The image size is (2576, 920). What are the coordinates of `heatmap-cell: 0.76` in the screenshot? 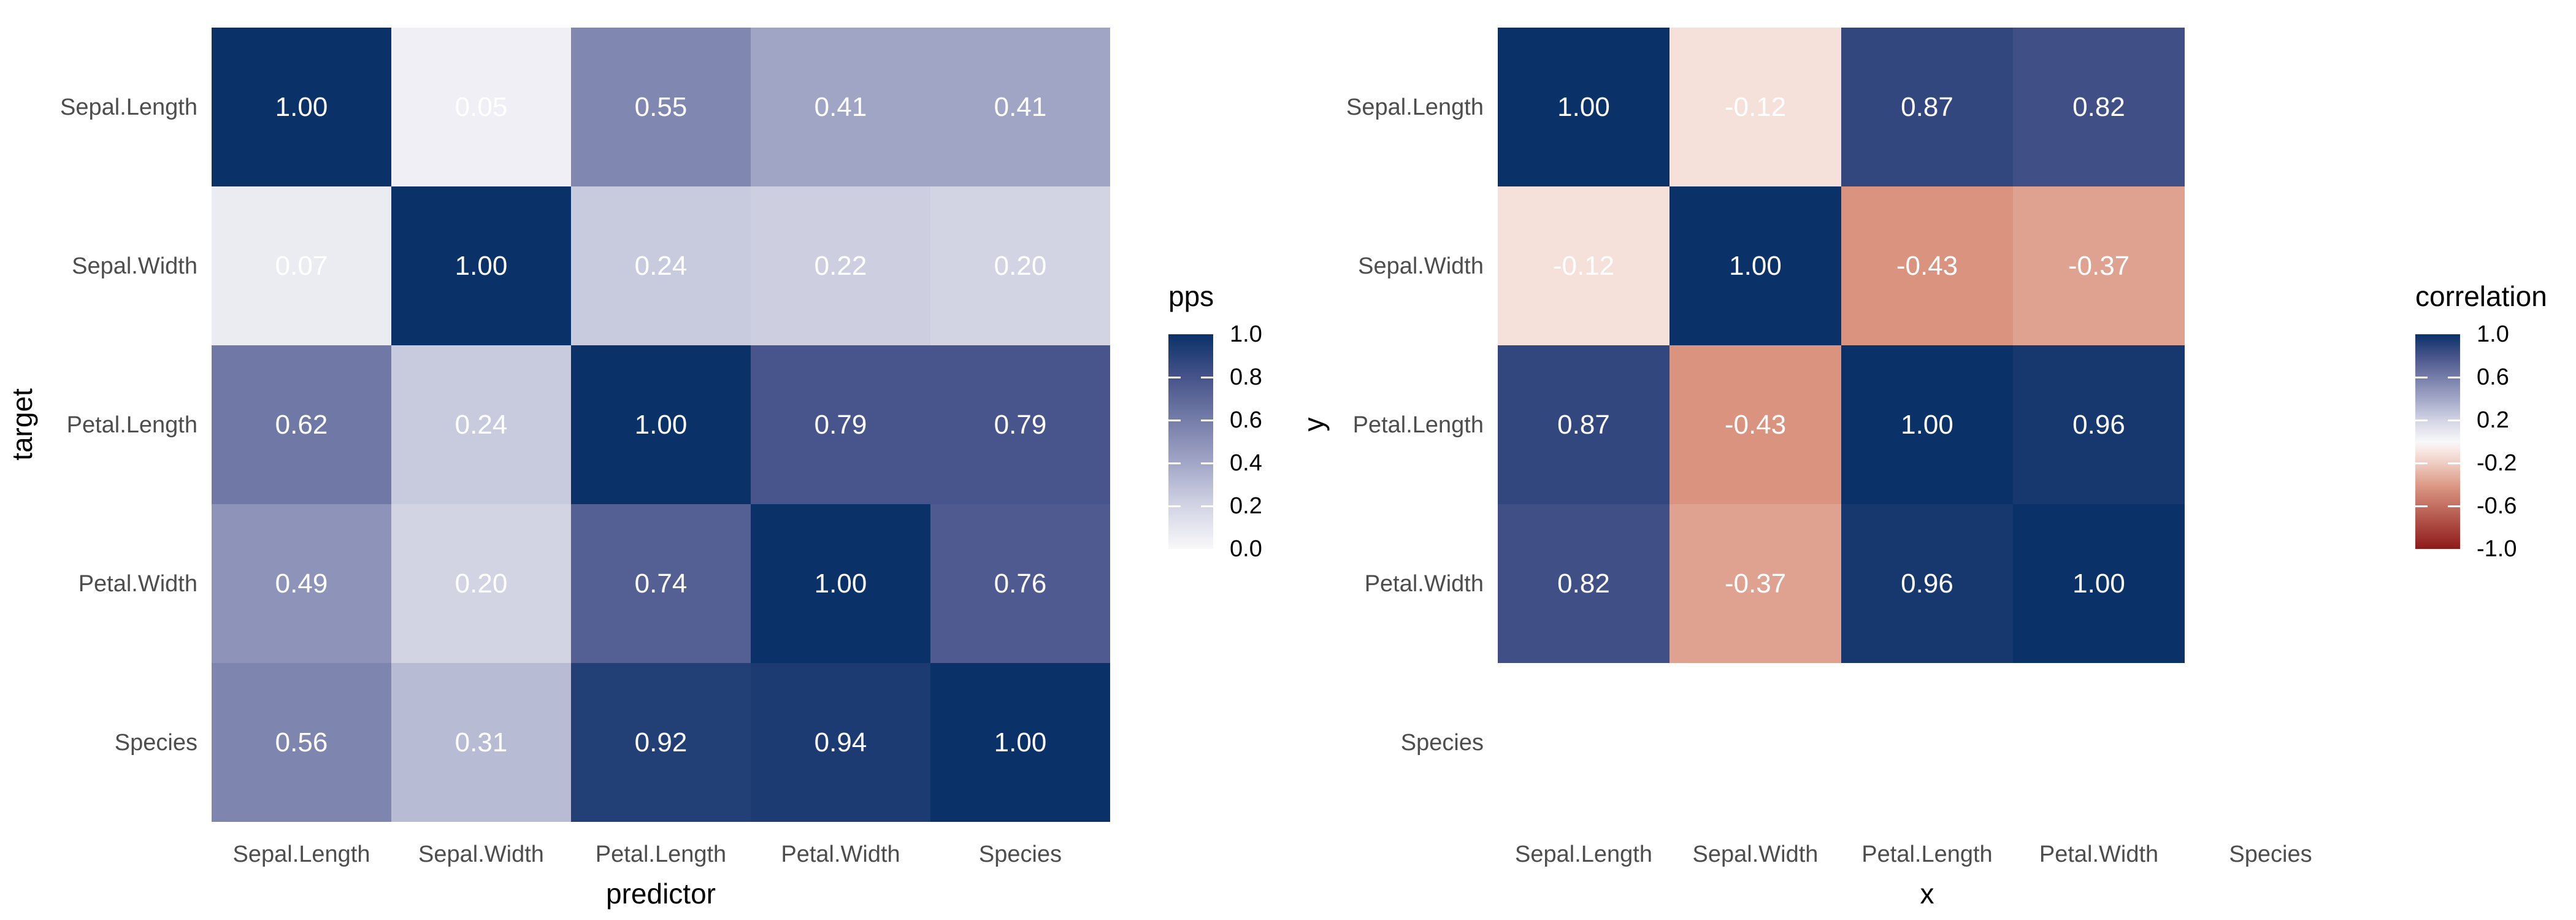 It's located at (1020, 583).